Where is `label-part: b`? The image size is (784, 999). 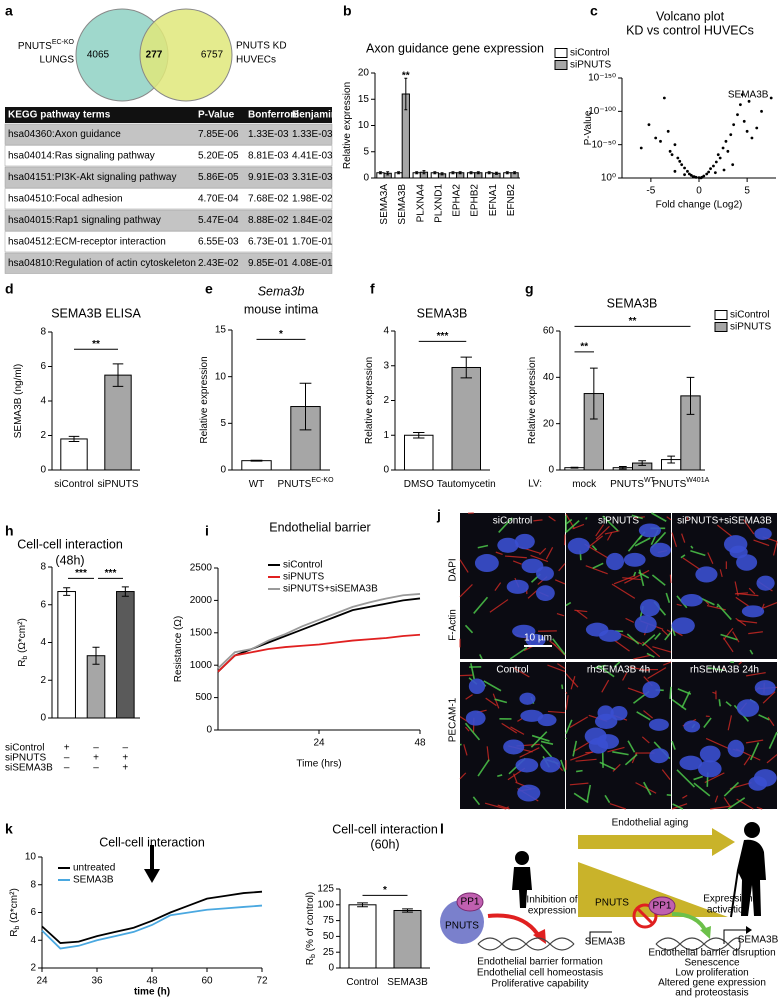 label-part: b is located at coordinates (25, 658).